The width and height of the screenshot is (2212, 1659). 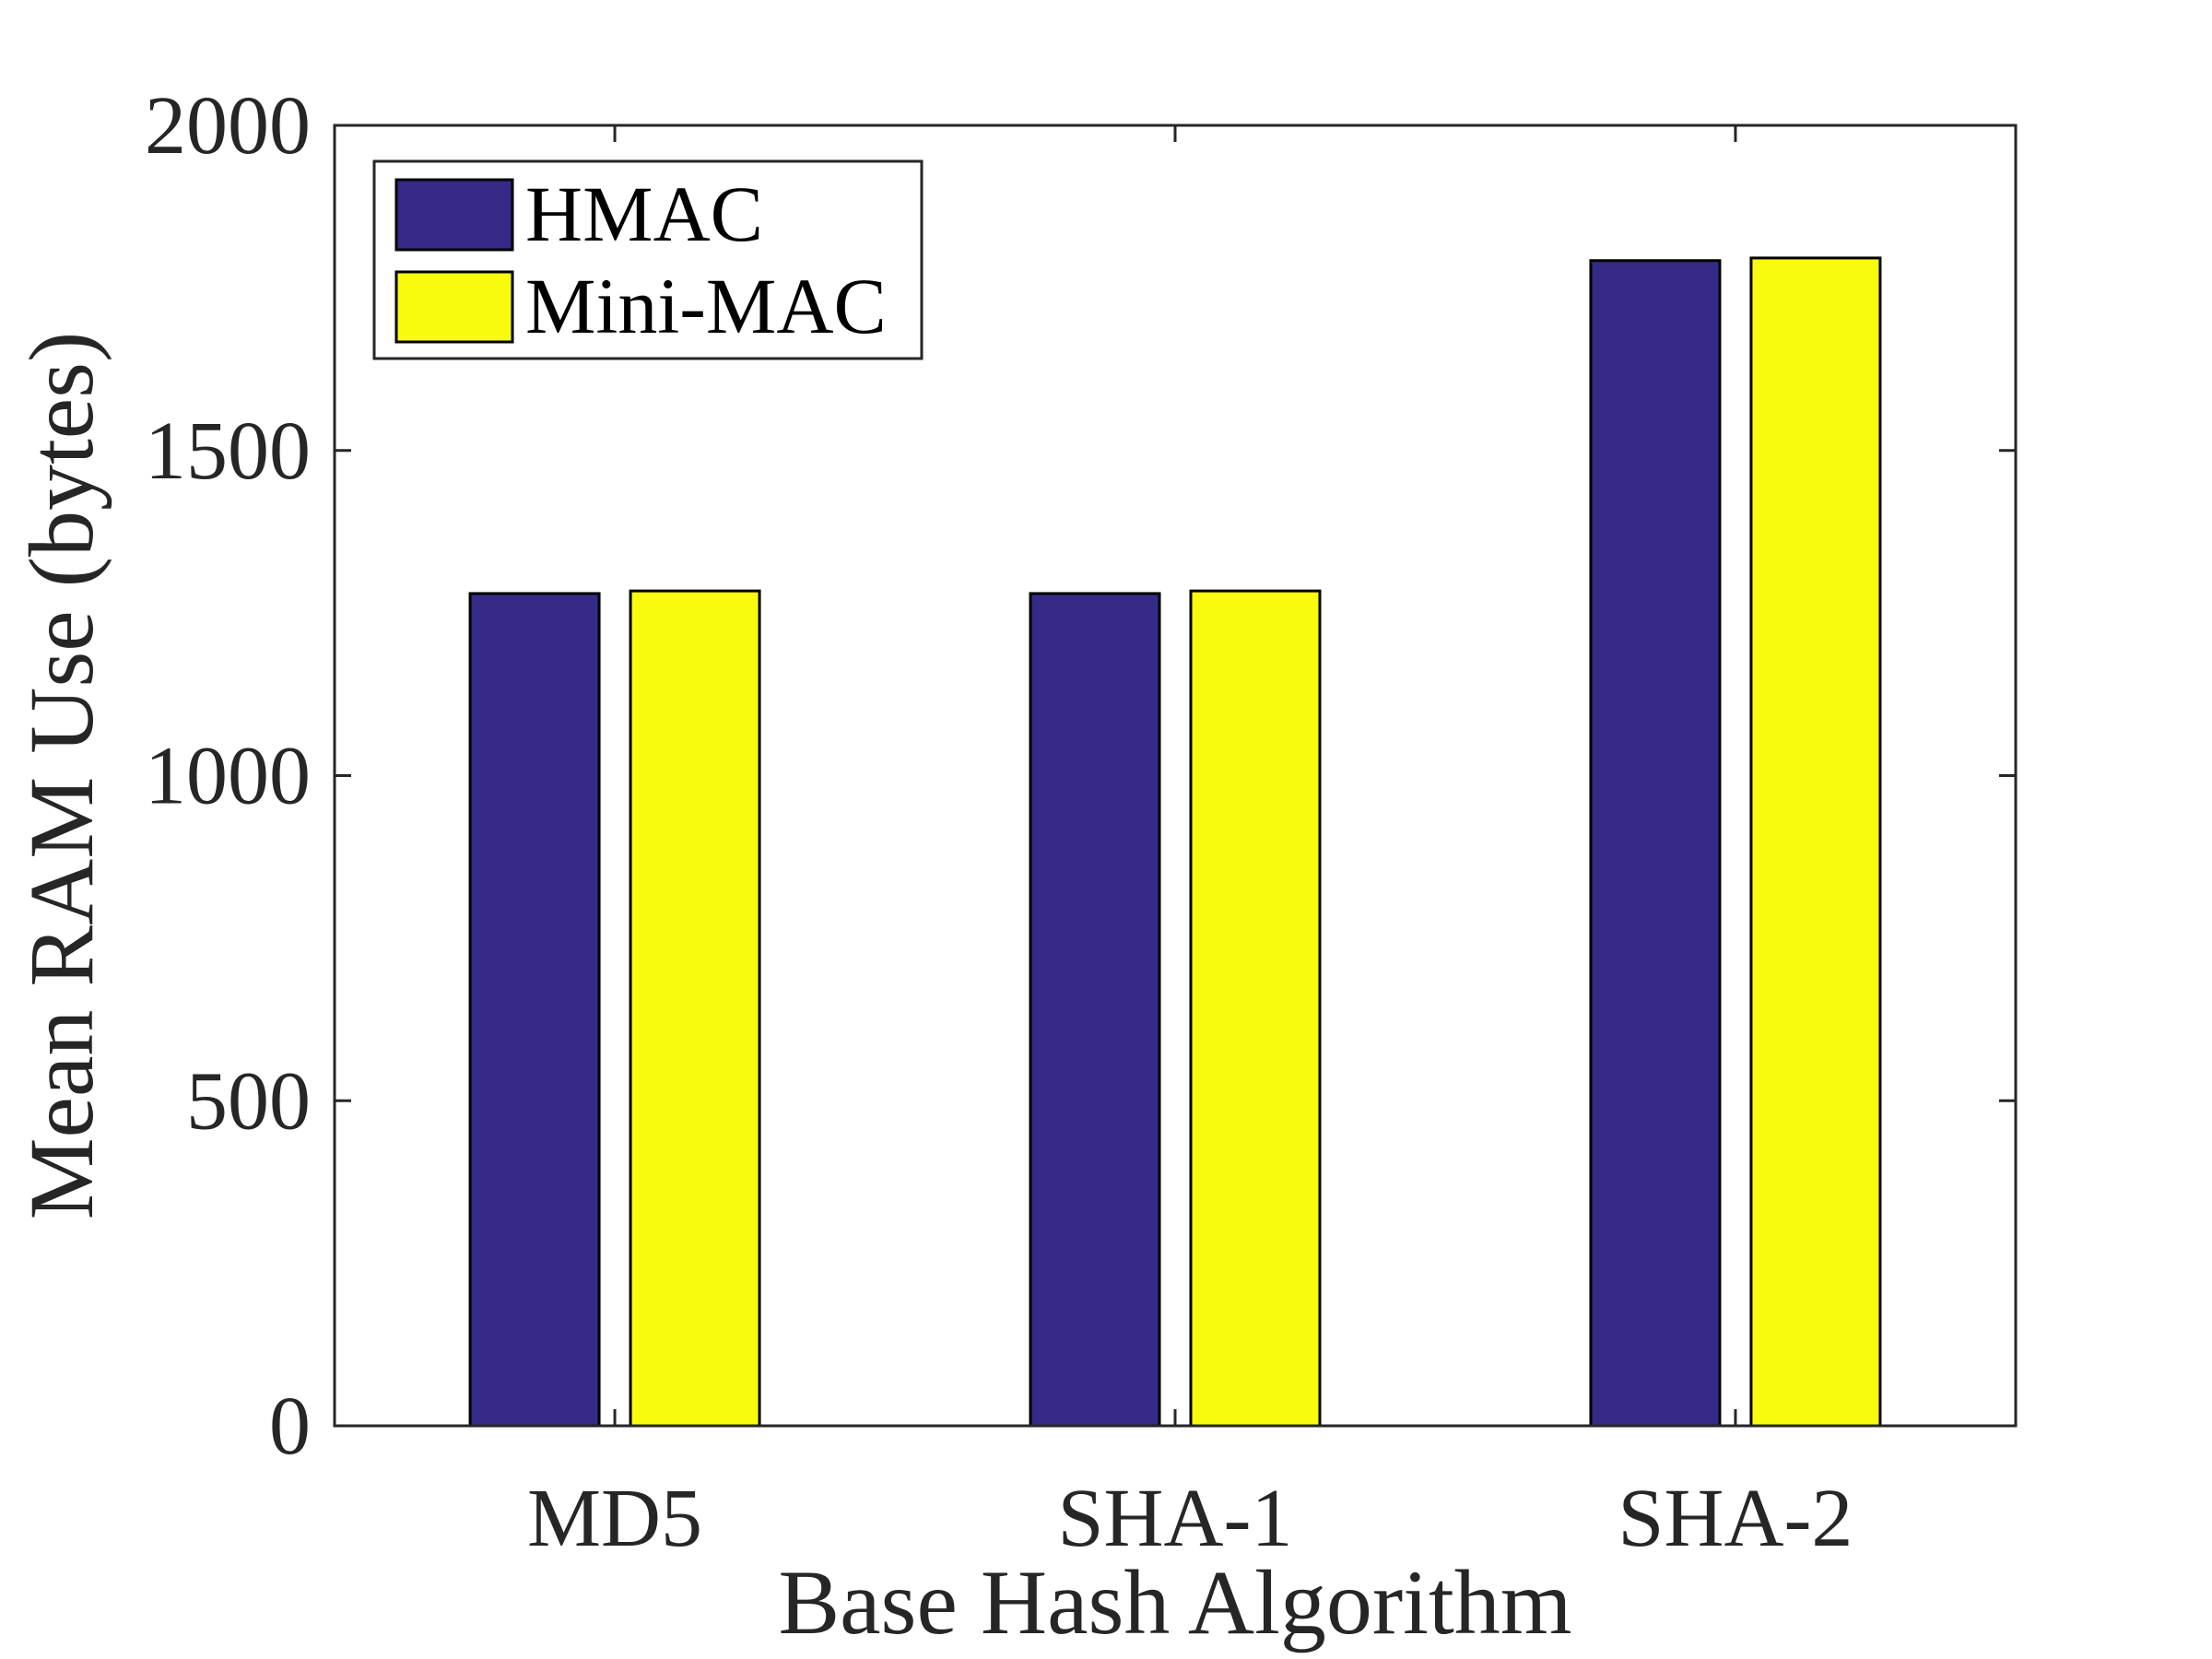 What do you see at coordinates (228, 776) in the screenshot?
I see `y-tick-label: 1000` at bounding box center [228, 776].